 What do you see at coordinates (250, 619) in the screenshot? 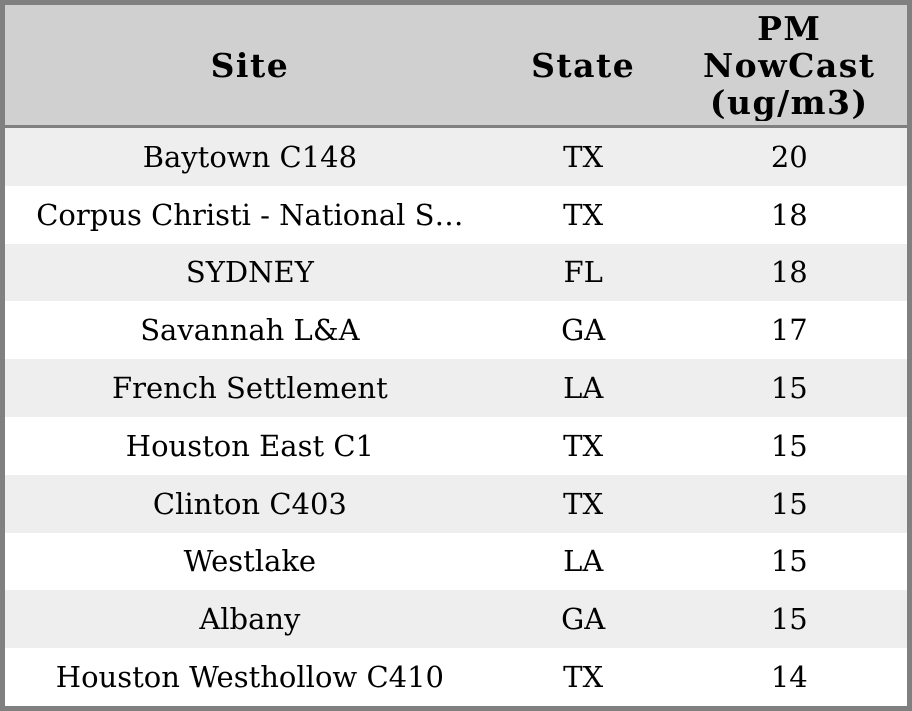
I see `site-cell: Albany` at bounding box center [250, 619].